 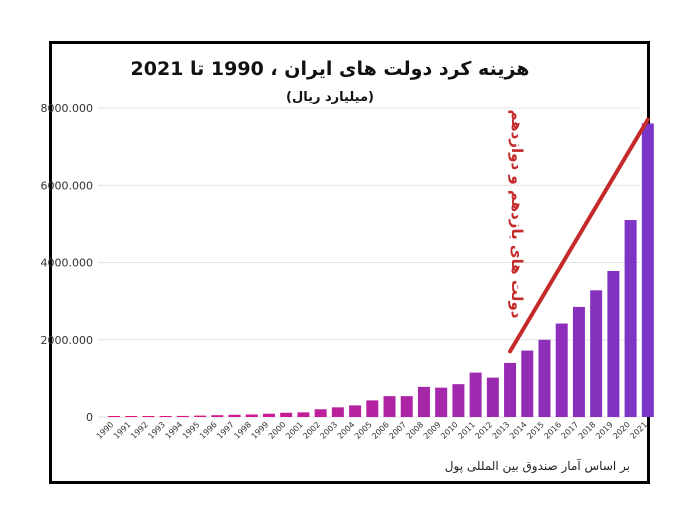 What do you see at coordinates (535, 430) in the screenshot?
I see `x-tick-label: 2015` at bounding box center [535, 430].